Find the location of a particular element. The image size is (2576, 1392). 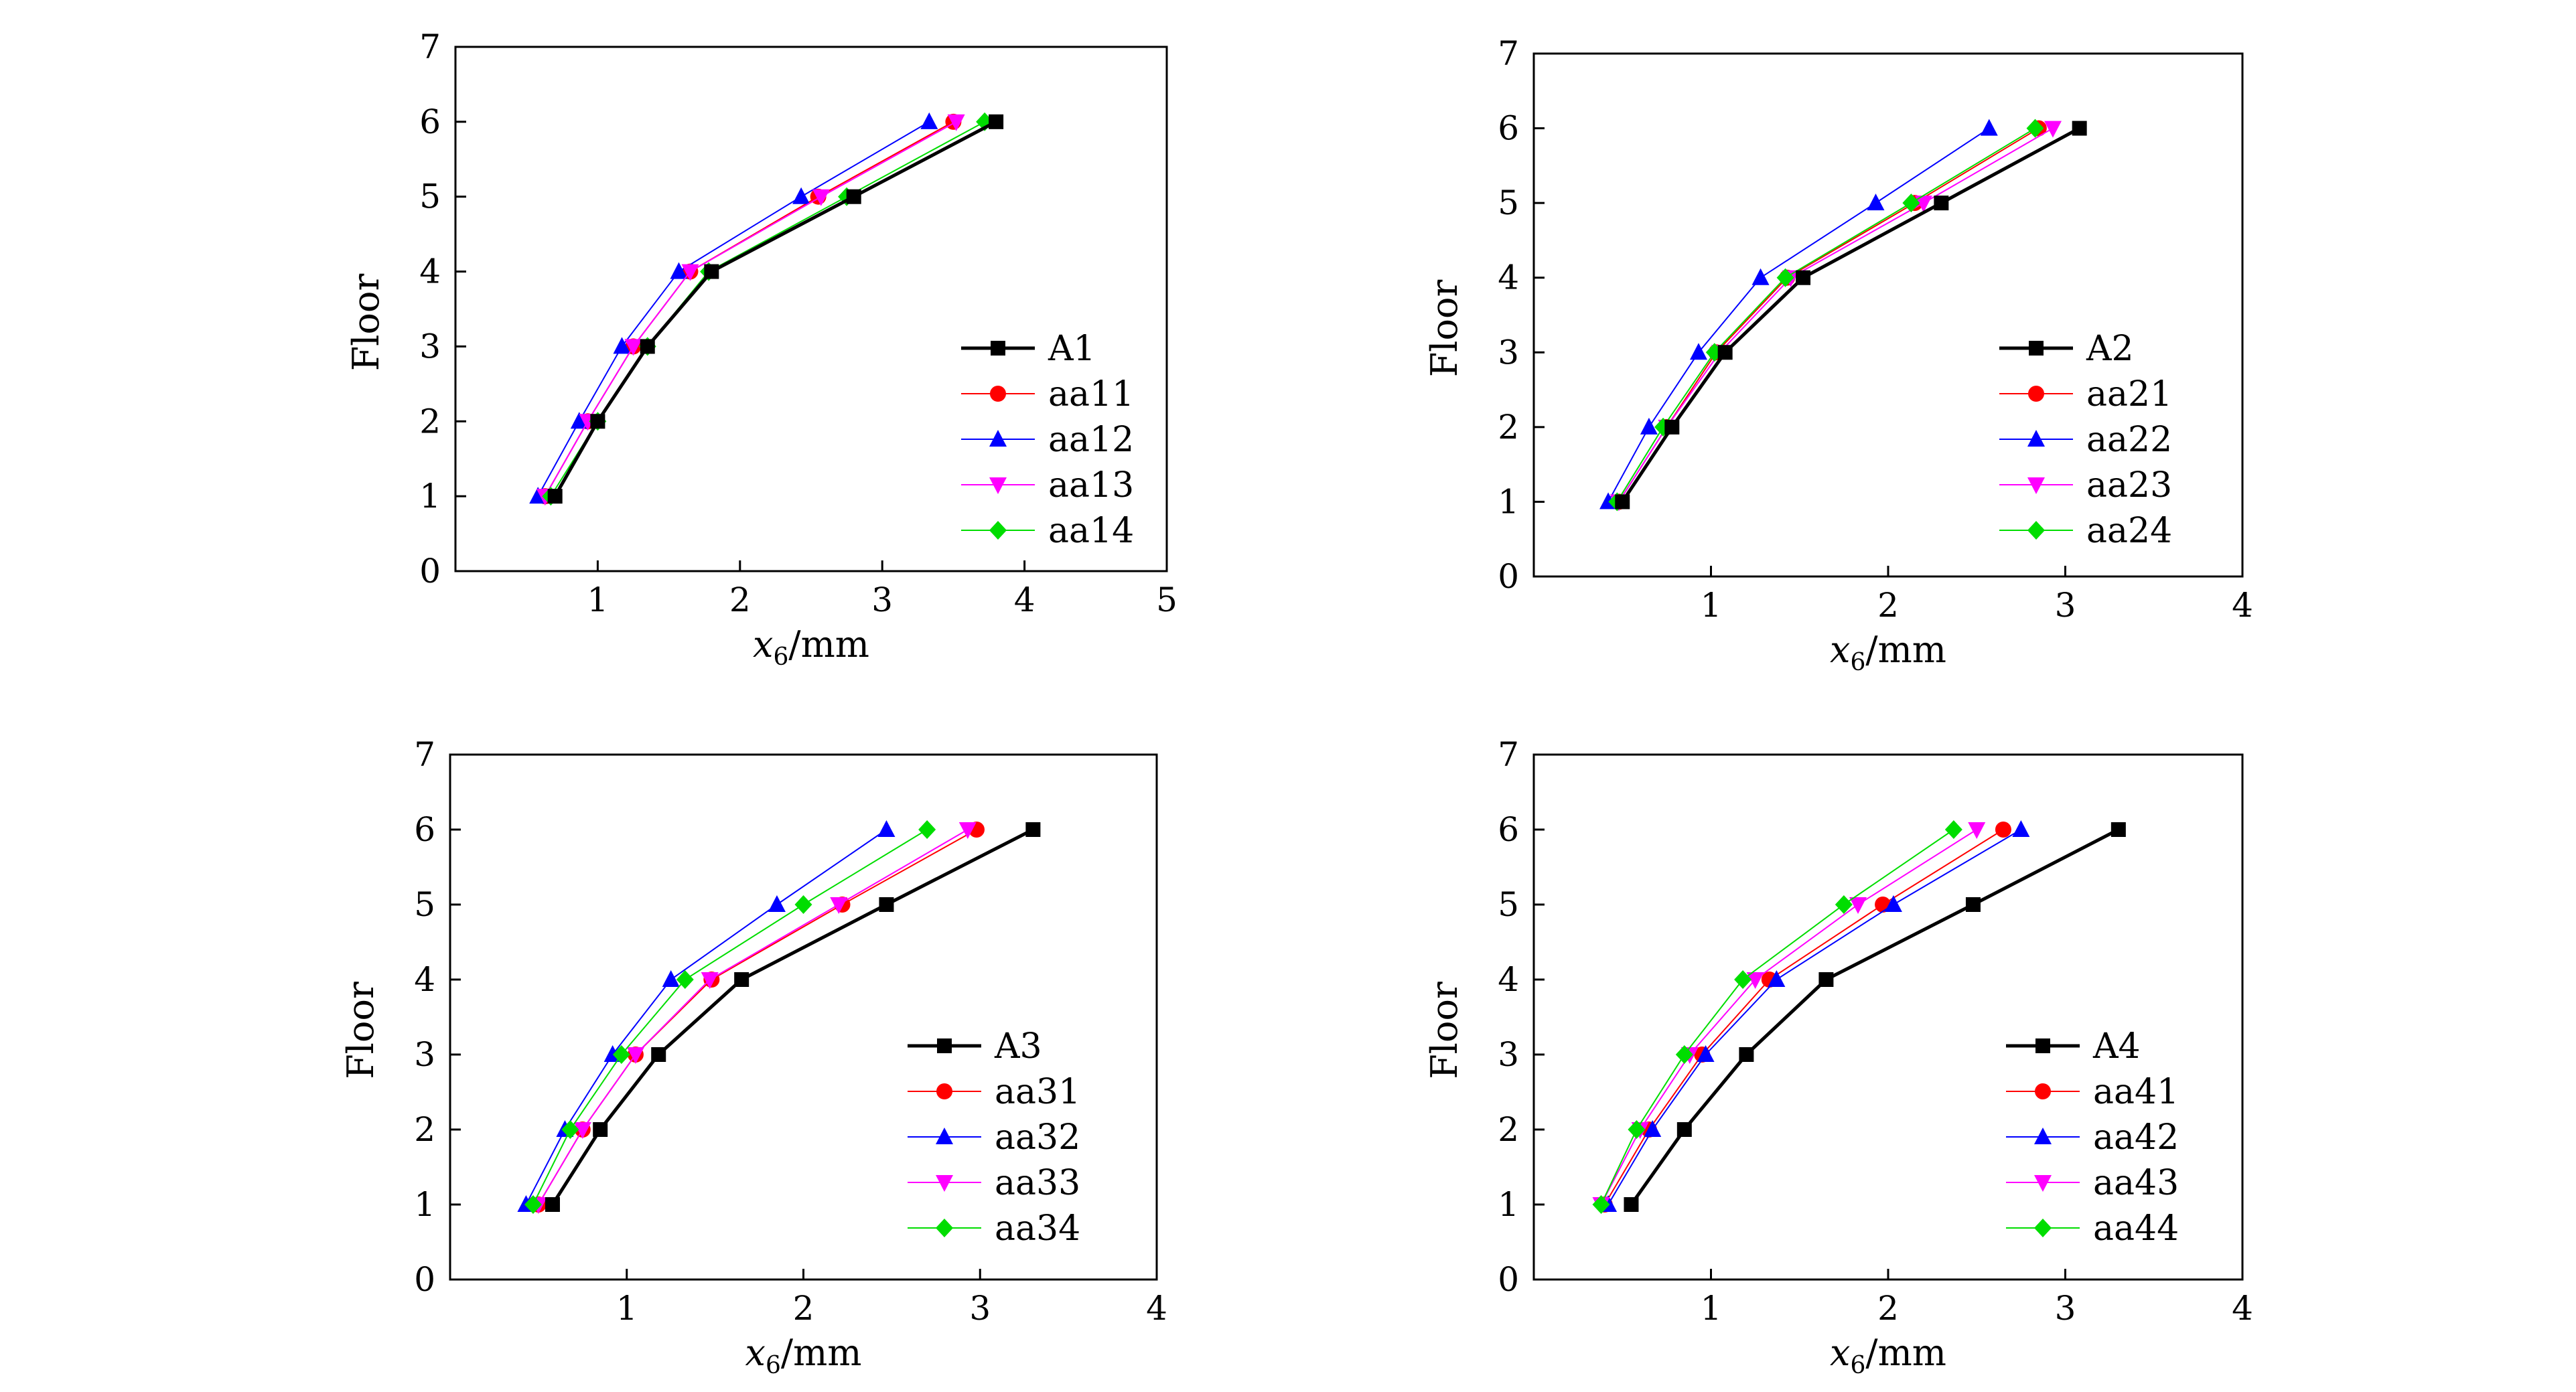

chart-panel-2: 0 1 2 3 4 5 6 7 1 2 3 4 x6/mm Floor A2 aa21 aa22 aa23 aa24 is located at coordinates (1838, 355).